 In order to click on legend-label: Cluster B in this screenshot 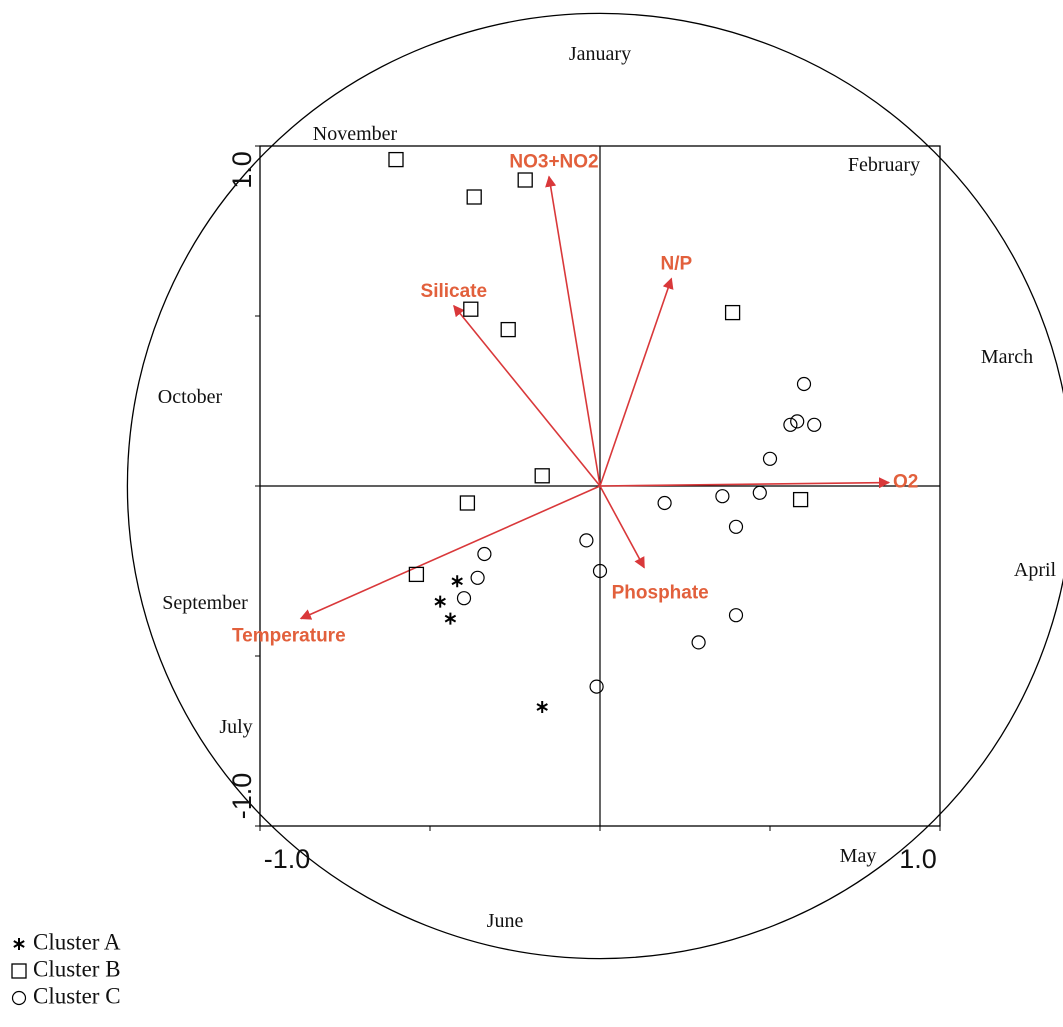, I will do `click(77, 968)`.